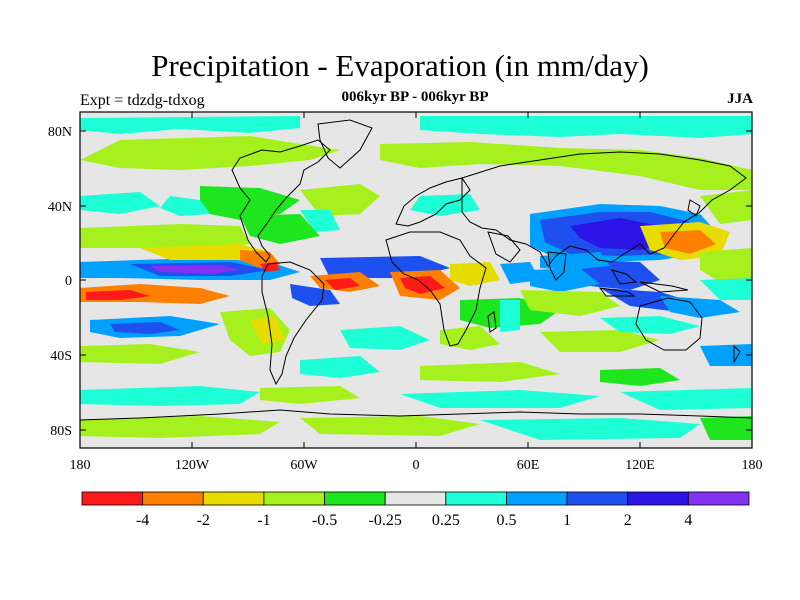  Describe the element at coordinates (415, 97) in the screenshot. I see `map-subtitle: 006kyr BP - 006kyr BP` at that location.